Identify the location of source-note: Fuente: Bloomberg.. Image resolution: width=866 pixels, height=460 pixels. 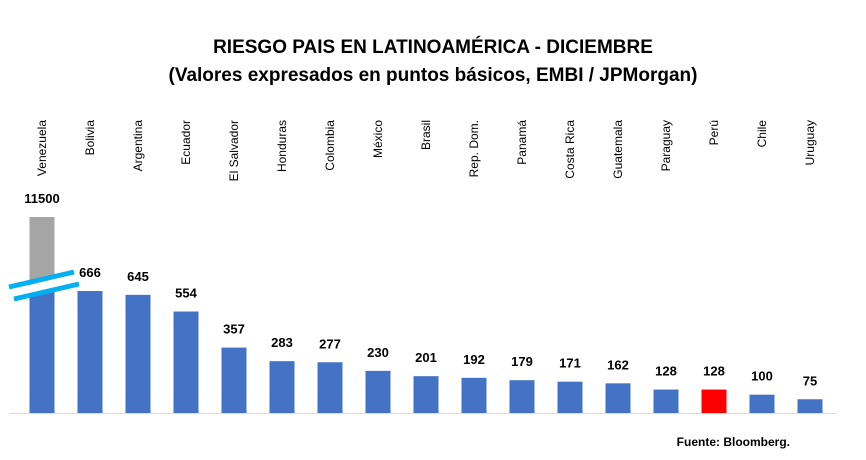
(733, 442).